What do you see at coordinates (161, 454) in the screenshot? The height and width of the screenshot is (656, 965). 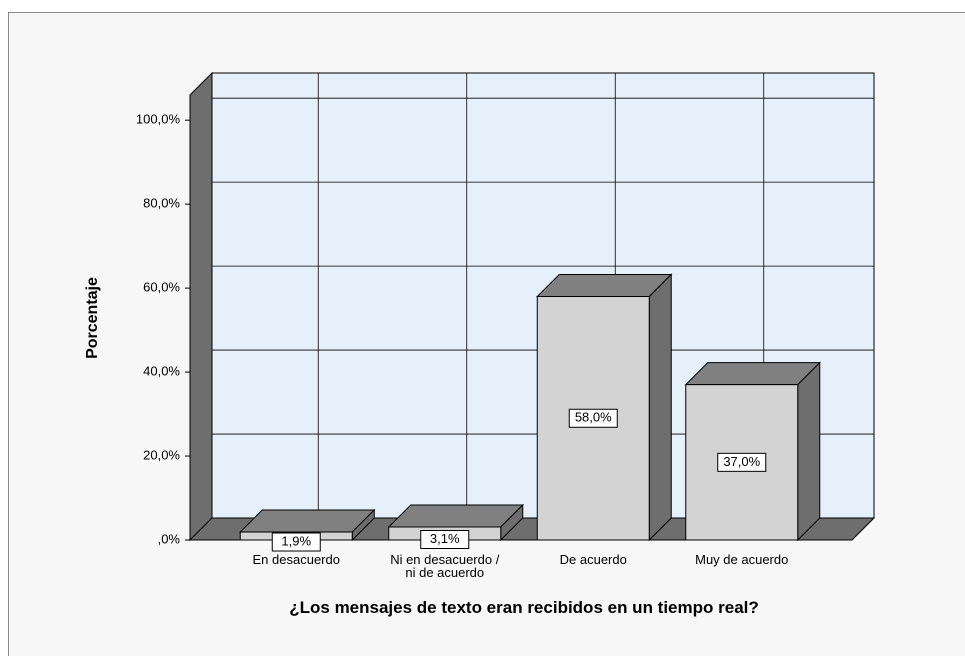 I see `y-tick-label: 20,0%` at bounding box center [161, 454].